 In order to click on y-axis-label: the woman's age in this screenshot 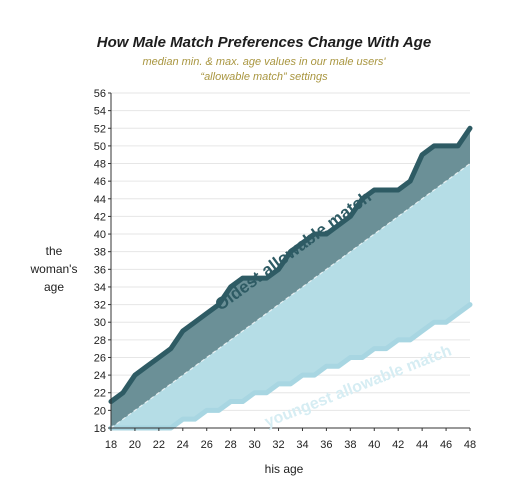, I will do `click(54, 269)`.